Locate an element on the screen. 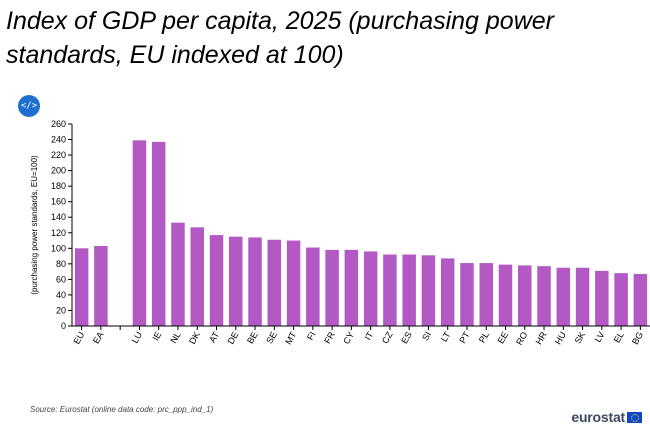 This screenshot has width=650, height=439. x-tick-label: ES is located at coordinates (406, 337).